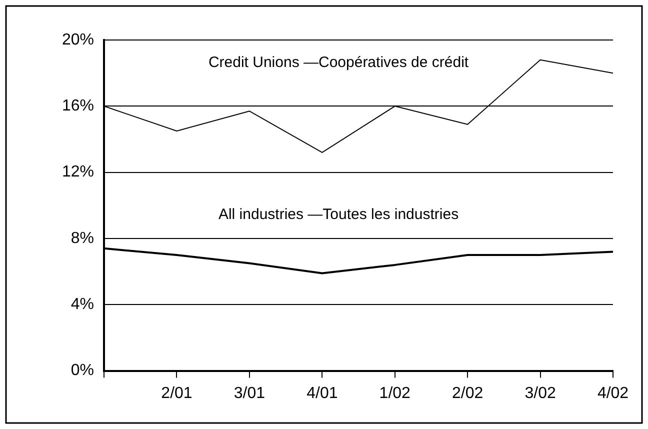 This screenshot has width=648, height=429. I want to click on y-tick-label: 0%, so click(82, 371).